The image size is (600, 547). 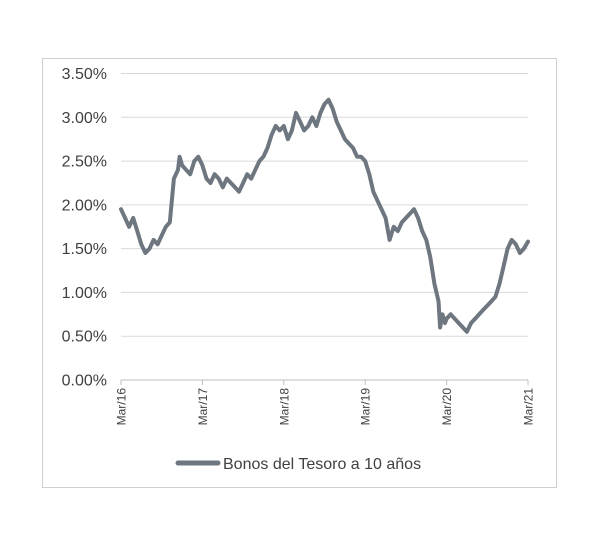 What do you see at coordinates (322, 464) in the screenshot?
I see `legend-label: Bonos del Tesoro a 10 años` at bounding box center [322, 464].